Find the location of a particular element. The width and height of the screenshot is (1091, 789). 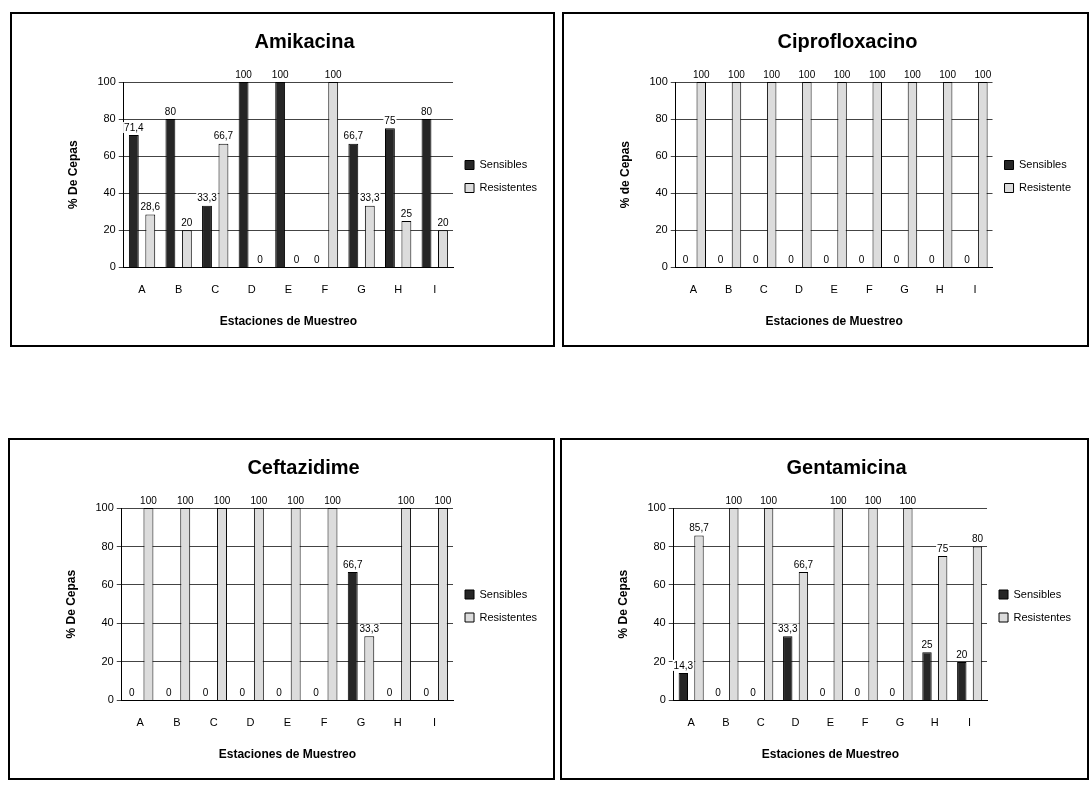

data-label: 75 is located at coordinates (943, 548).